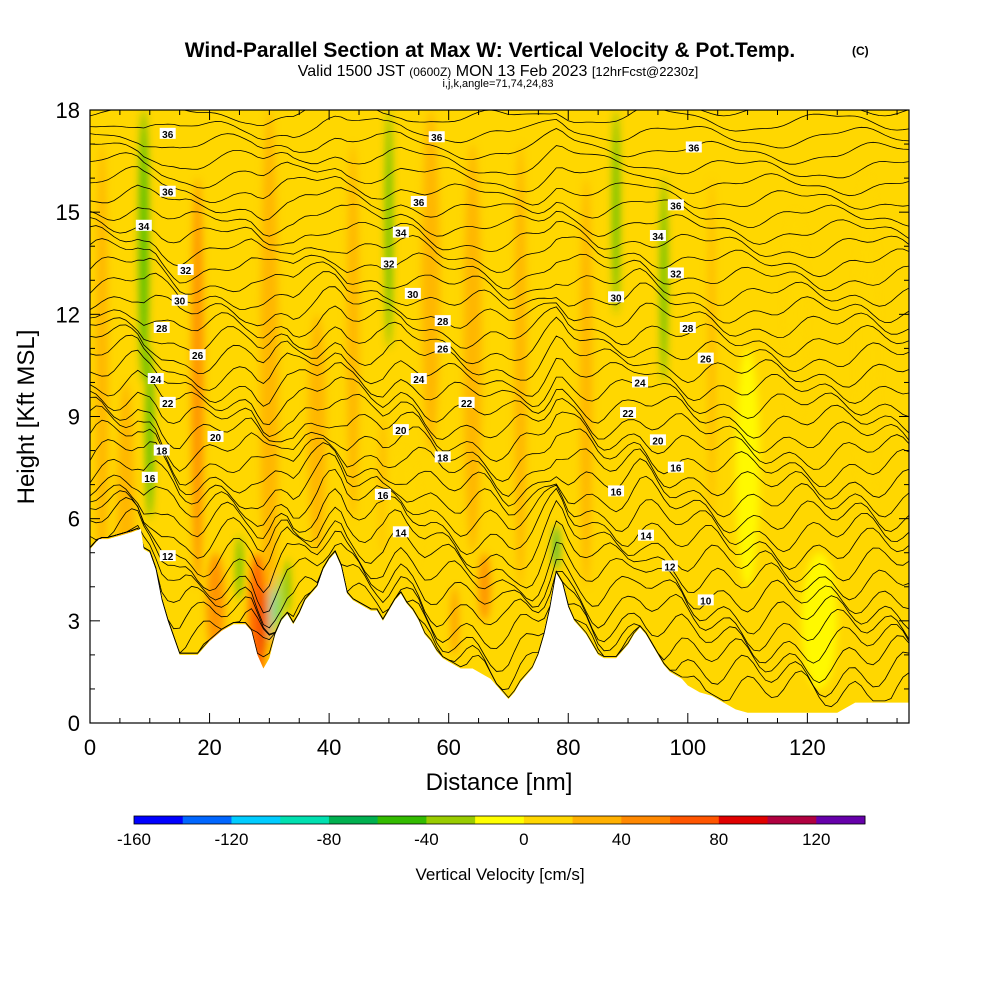  Describe the element at coordinates (329, 747) in the screenshot. I see `x-tick-label: 40` at that location.